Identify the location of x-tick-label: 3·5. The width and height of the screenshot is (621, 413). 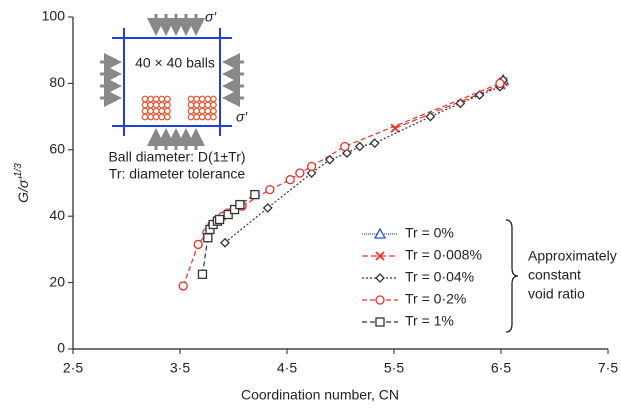
(180, 368).